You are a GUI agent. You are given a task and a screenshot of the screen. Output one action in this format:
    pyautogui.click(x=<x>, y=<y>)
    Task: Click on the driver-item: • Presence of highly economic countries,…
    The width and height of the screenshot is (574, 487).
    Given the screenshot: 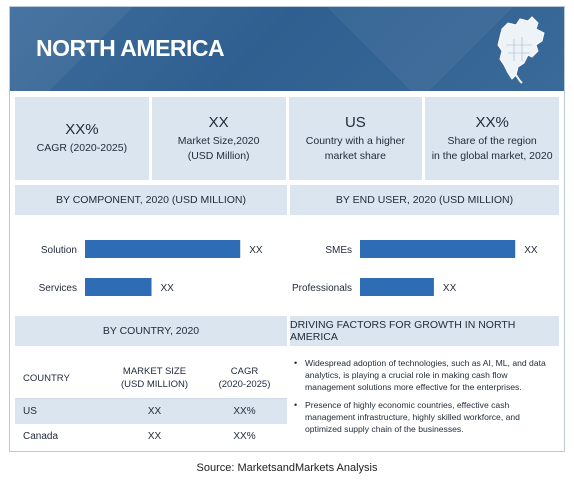 What is the action you would take?
    pyautogui.click(x=426, y=417)
    